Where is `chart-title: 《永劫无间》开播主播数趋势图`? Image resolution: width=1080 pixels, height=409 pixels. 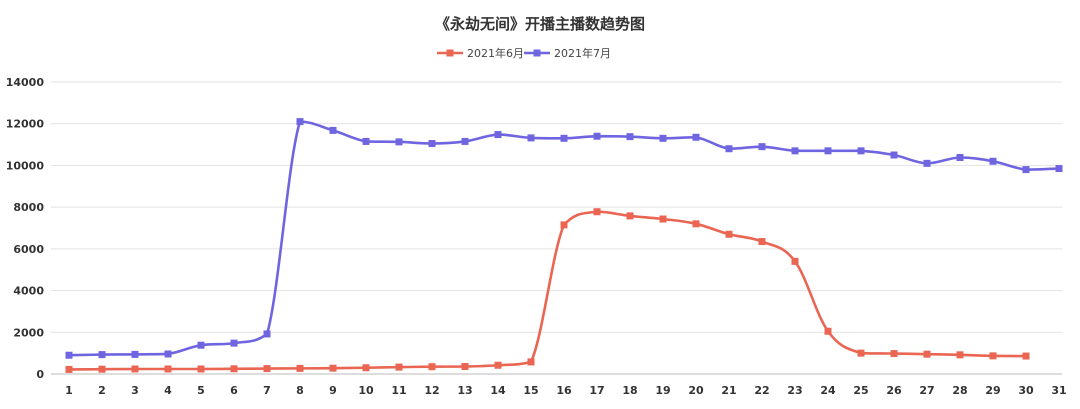 chart-title: 《永劫无间》开播主播数趋势图 is located at coordinates (540, 24).